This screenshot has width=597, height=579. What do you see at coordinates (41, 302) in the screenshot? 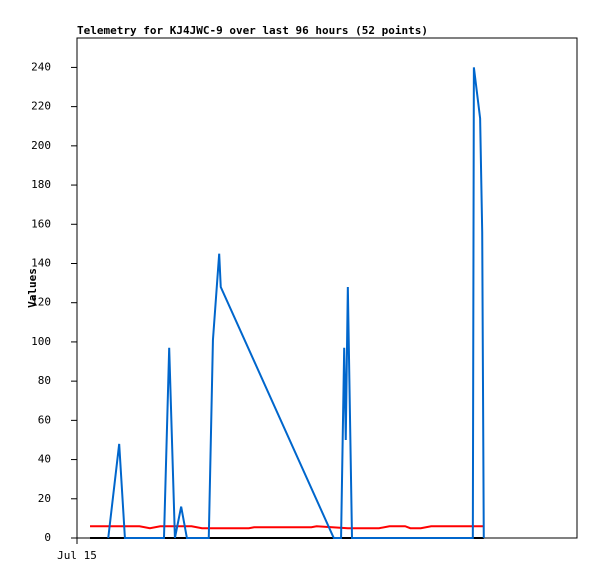
I see `y-tick-label: 120` at bounding box center [41, 302].